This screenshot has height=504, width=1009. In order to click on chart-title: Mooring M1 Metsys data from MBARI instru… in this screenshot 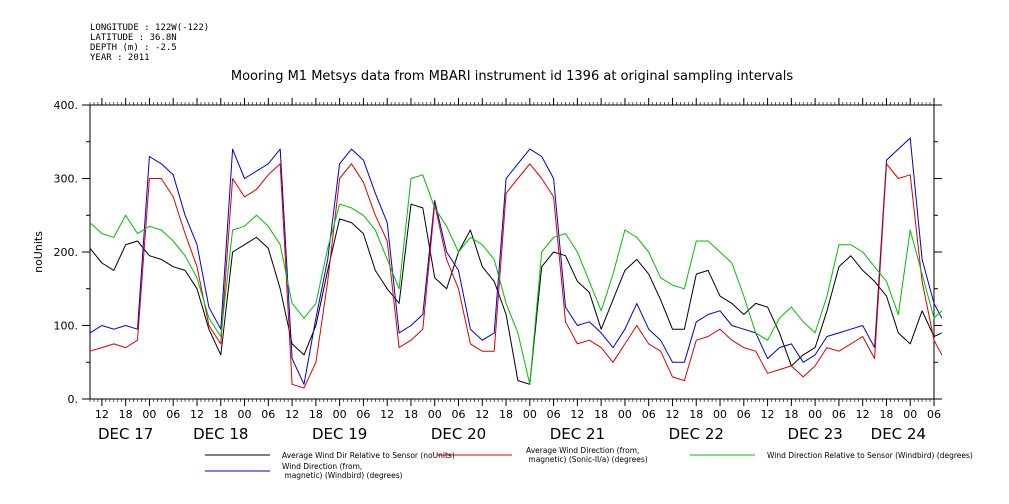, I will do `click(512, 76)`.